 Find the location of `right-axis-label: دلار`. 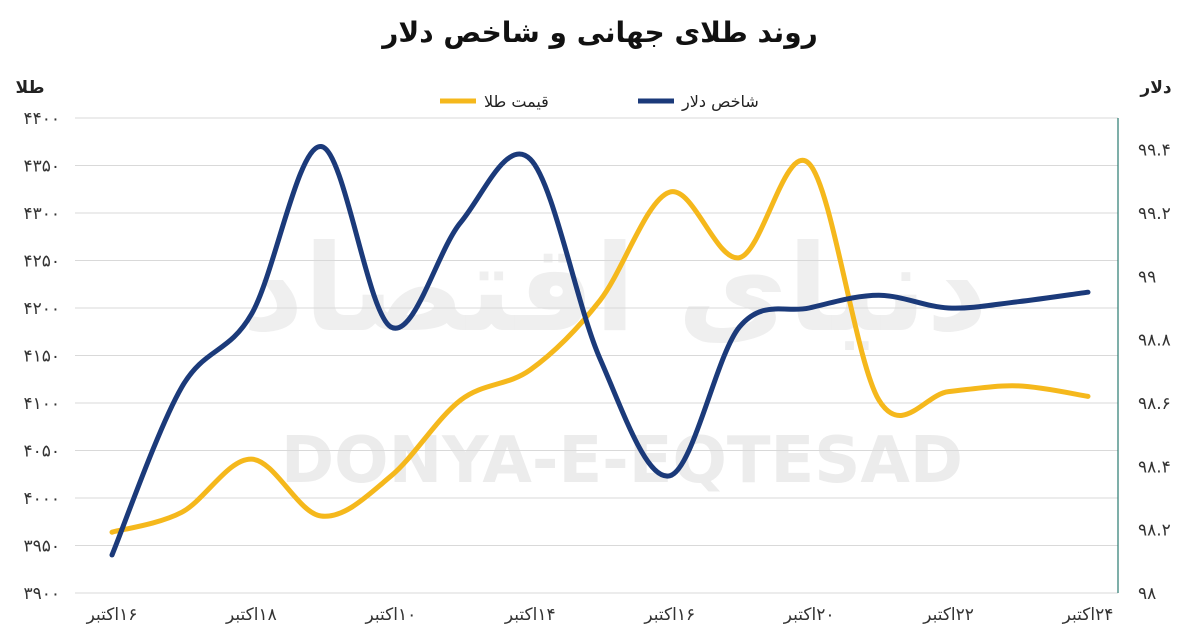

right-axis-label: دلار is located at coordinates (1155, 88).